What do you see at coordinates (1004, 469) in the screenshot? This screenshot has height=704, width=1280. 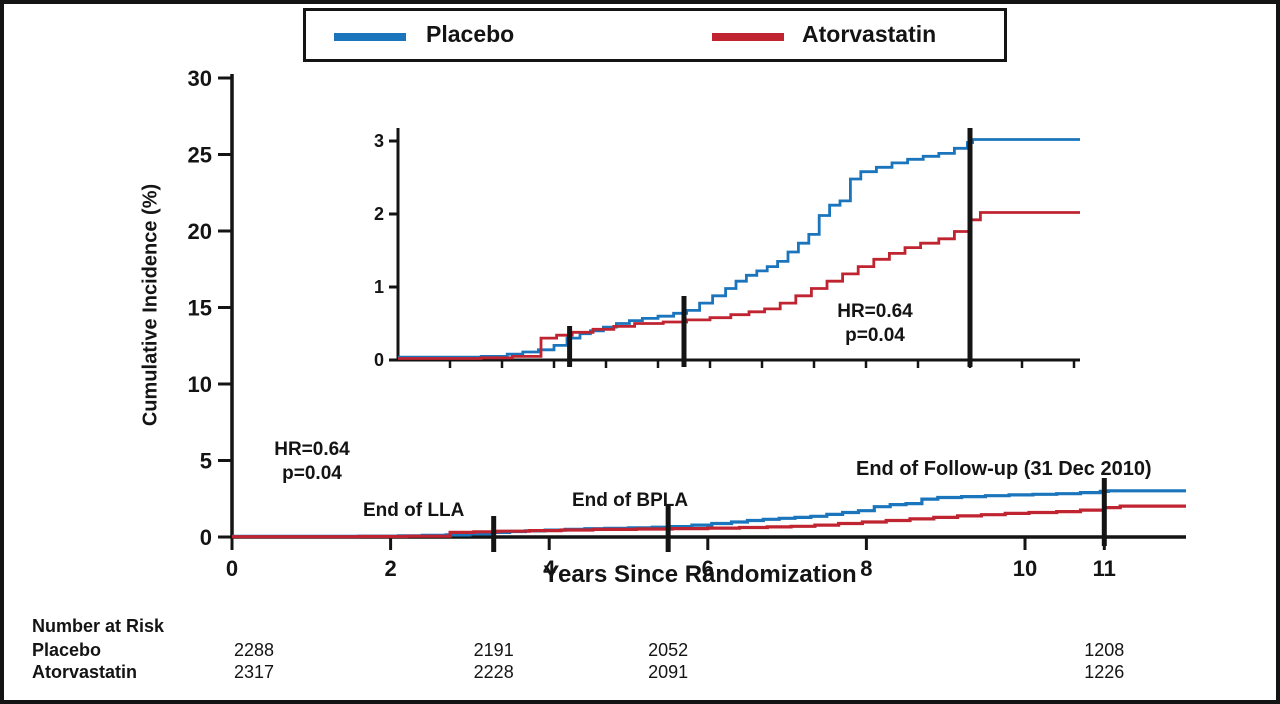 I see `end-of-followup-label: End of Follow-up (31 Dec 2010)` at bounding box center [1004, 469].